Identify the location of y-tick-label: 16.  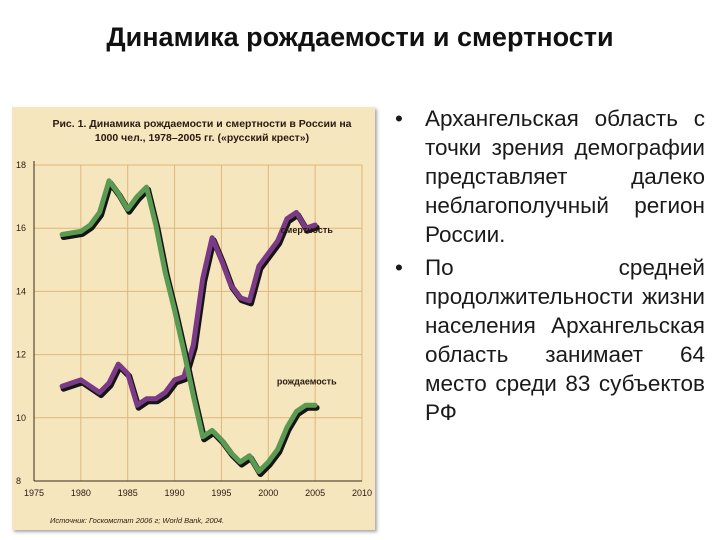
(21, 228).